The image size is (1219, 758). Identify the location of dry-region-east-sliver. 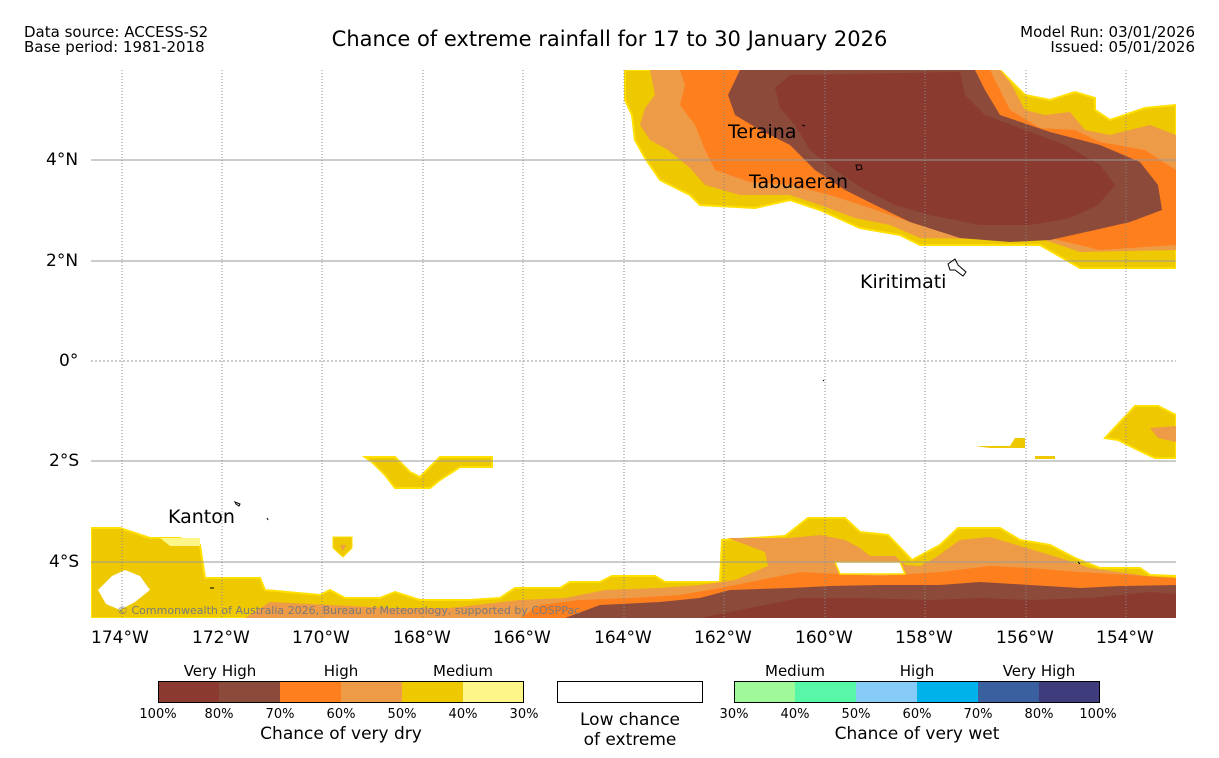
(1000, 443).